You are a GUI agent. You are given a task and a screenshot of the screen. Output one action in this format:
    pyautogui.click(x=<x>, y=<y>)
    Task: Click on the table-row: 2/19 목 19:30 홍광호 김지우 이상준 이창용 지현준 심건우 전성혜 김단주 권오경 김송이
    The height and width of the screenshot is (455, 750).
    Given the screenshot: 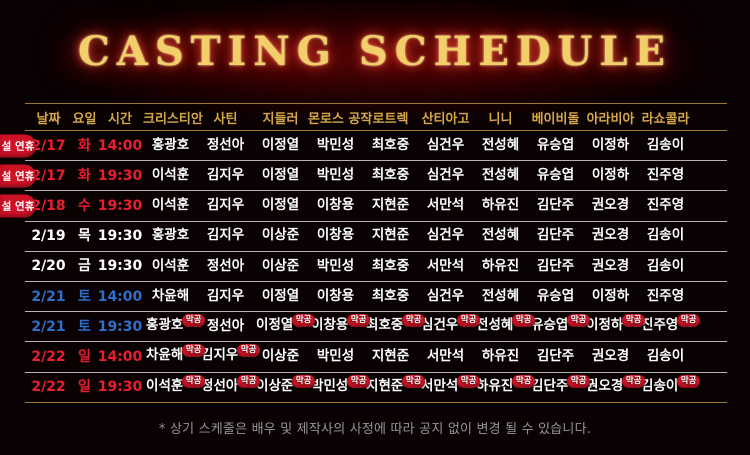 What is the action you would take?
    pyautogui.click(x=376, y=237)
    